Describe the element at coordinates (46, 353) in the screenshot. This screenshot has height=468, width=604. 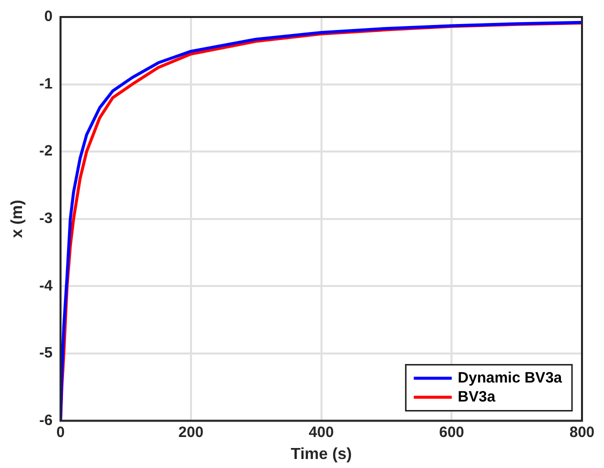
I see `y-tick-label: -5` at that location.